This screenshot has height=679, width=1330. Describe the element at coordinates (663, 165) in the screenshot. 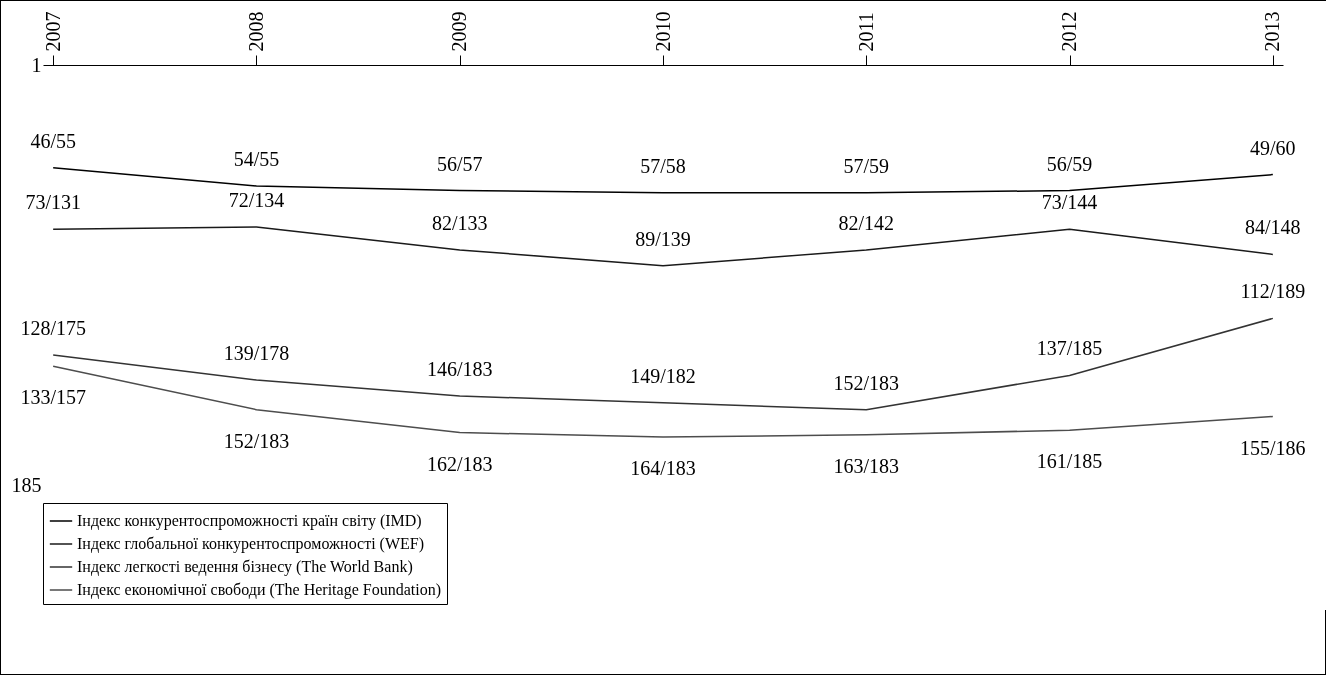

I see `data-label: 57/58` at that location.